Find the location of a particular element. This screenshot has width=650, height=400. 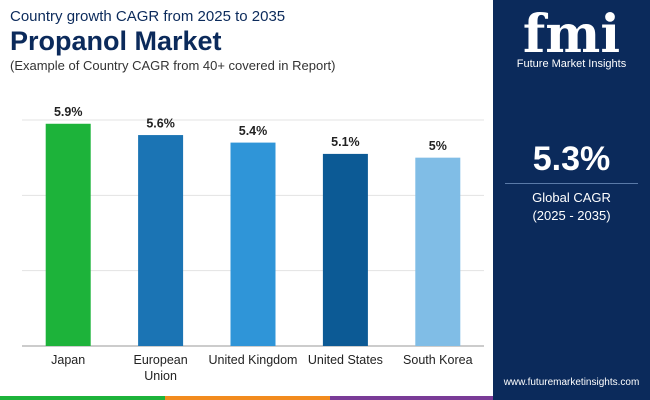

logo: fmi is located at coordinates (571, 34).